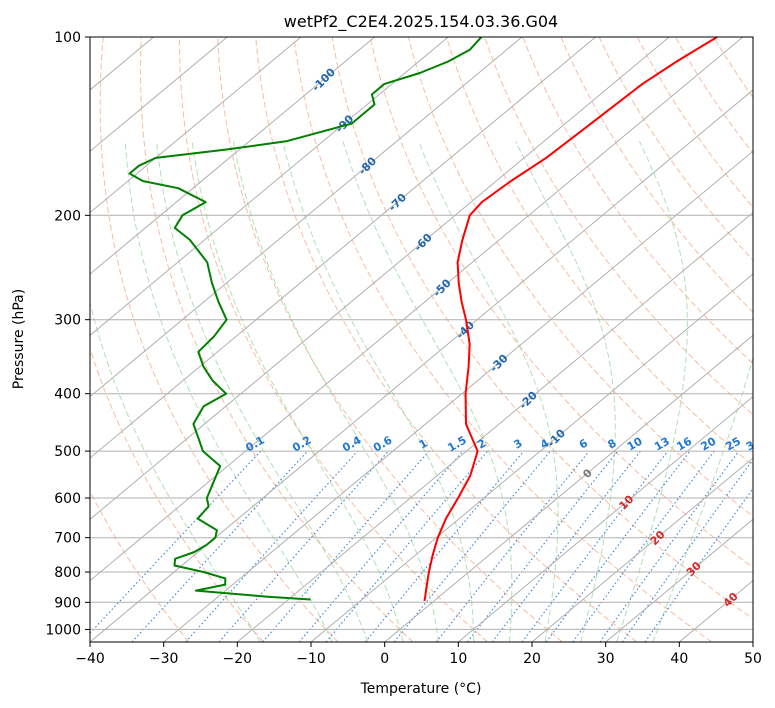 This screenshot has width=775, height=708. What do you see at coordinates (367, 165) in the screenshot?
I see `isotherm-label: -80` at bounding box center [367, 165].